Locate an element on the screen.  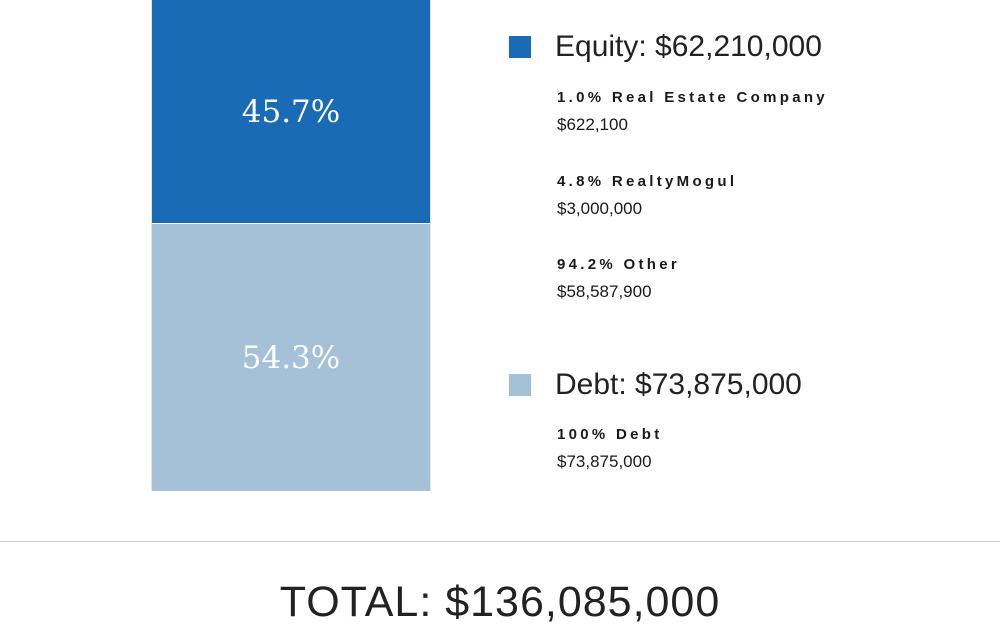
bar-segment-equity: 45.7% is located at coordinates (291, 112).